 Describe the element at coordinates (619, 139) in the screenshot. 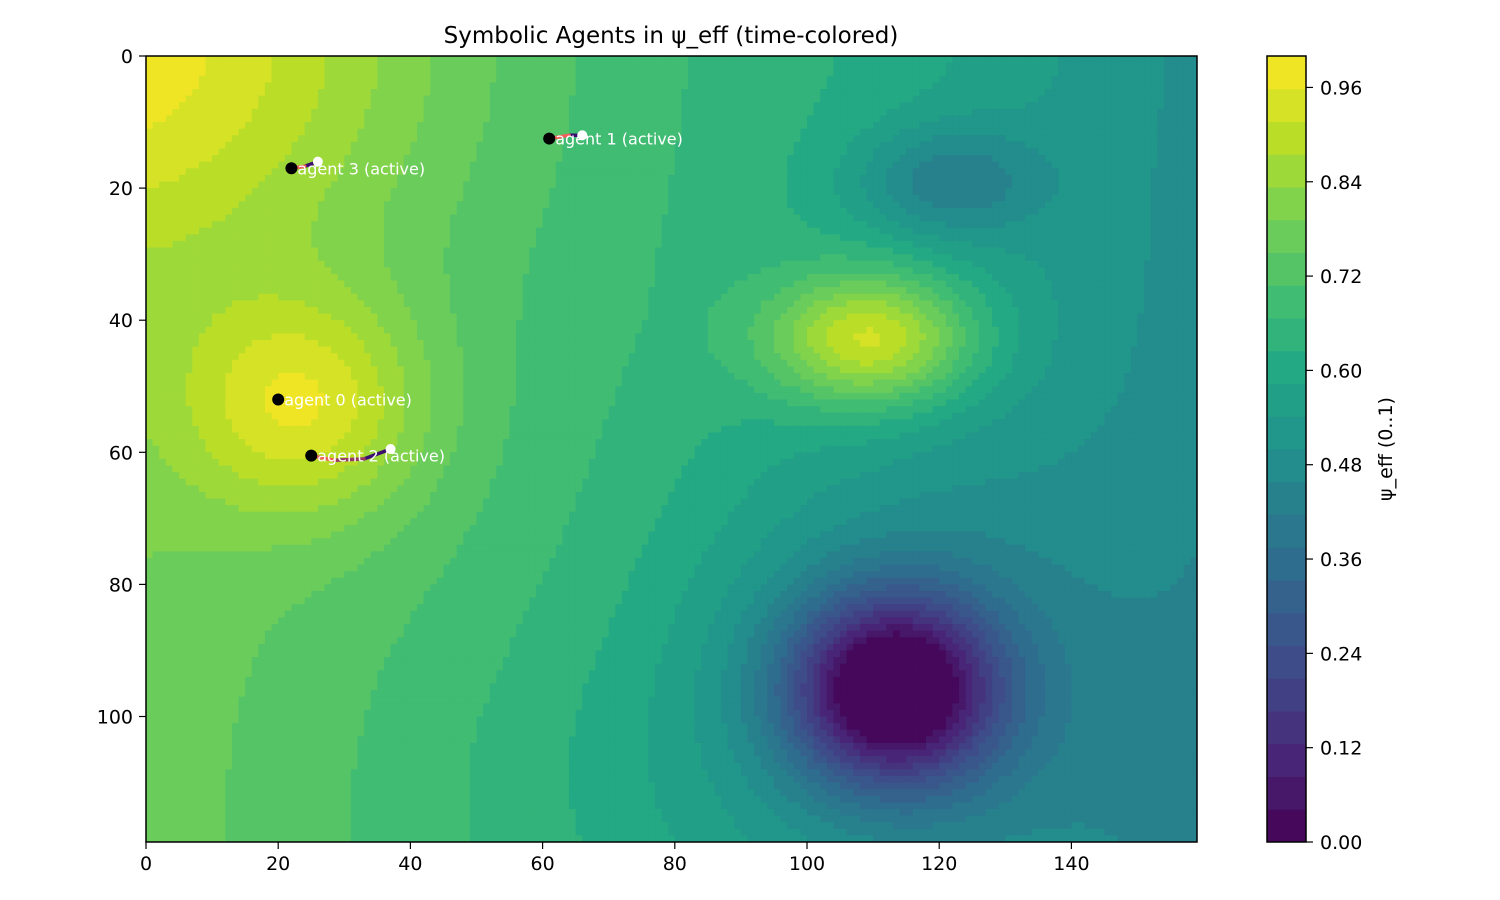

I see `agent-label: agent 1 (active)` at that location.